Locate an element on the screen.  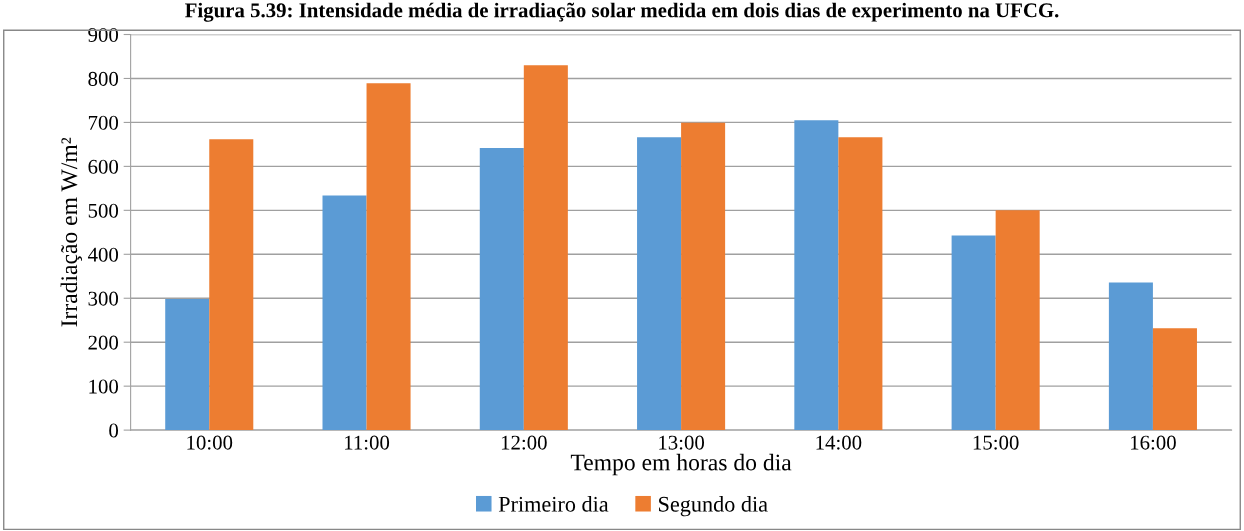
legend-label: Segundo dia is located at coordinates (713, 506).